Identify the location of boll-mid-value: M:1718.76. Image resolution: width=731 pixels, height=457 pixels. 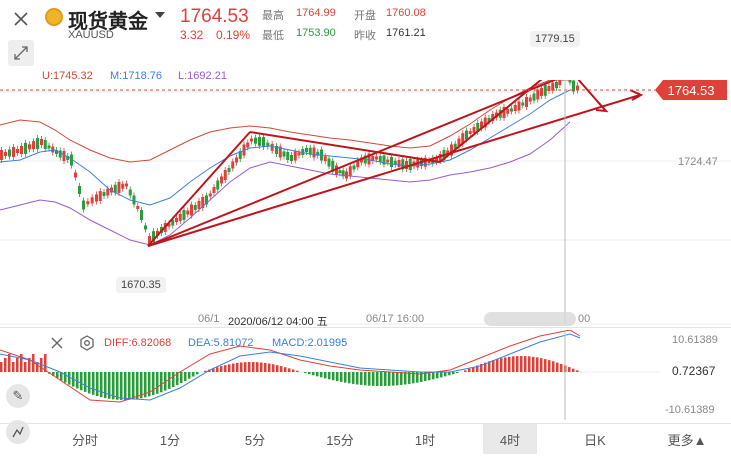
(136, 76).